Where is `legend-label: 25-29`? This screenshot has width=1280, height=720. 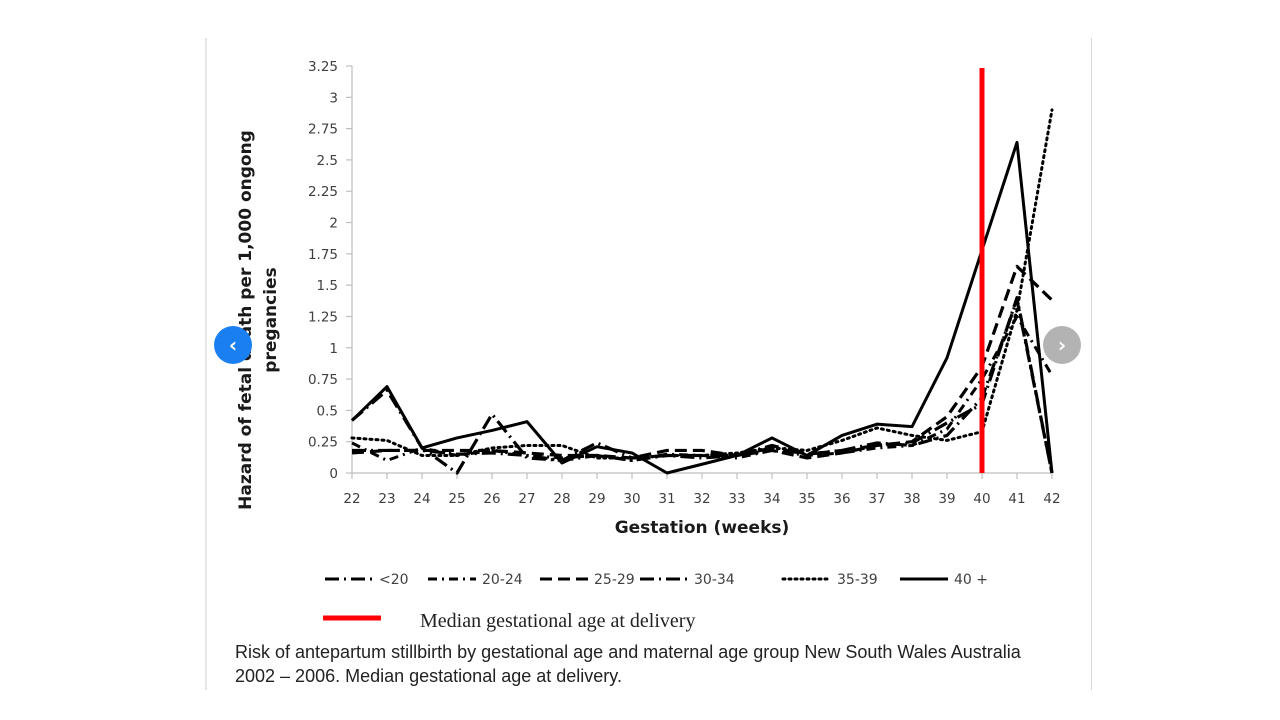 legend-label: 25-29 is located at coordinates (614, 580).